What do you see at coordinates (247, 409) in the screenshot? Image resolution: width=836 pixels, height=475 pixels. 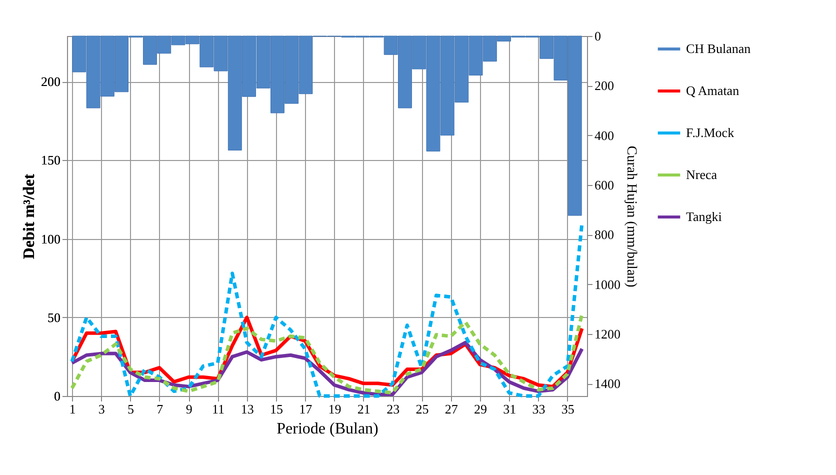 I see `x-tick-label: 13` at bounding box center [247, 409].